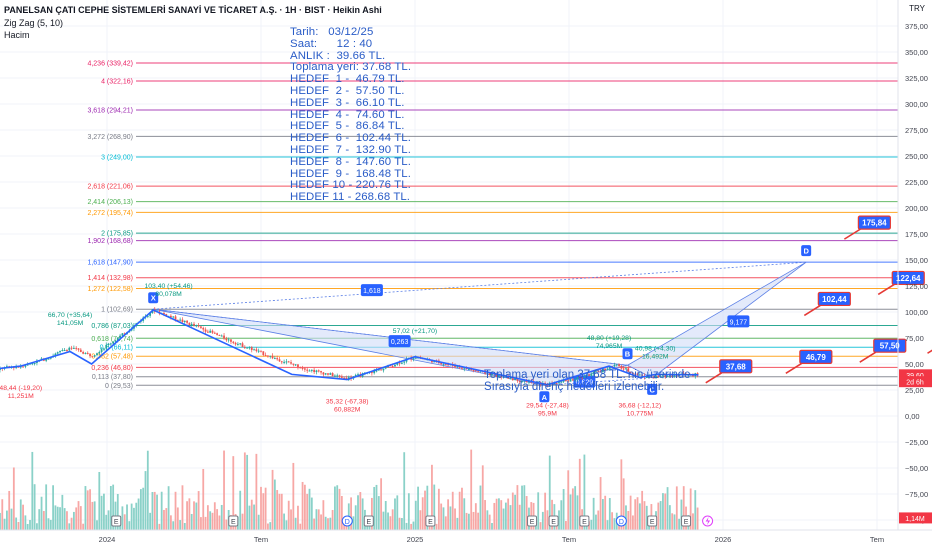 This screenshot has width=932, height=550. Describe the element at coordinates (70, 323) in the screenshot. I see `zigzag-label: 141,05M` at that location.